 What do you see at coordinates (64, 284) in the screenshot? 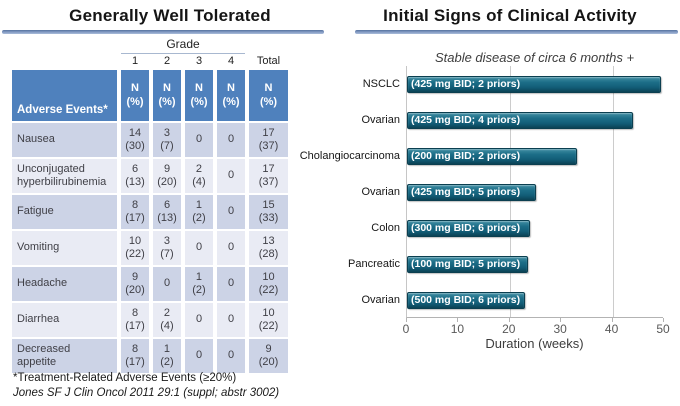
I see `adverse-event-name: Headache` at bounding box center [64, 284].